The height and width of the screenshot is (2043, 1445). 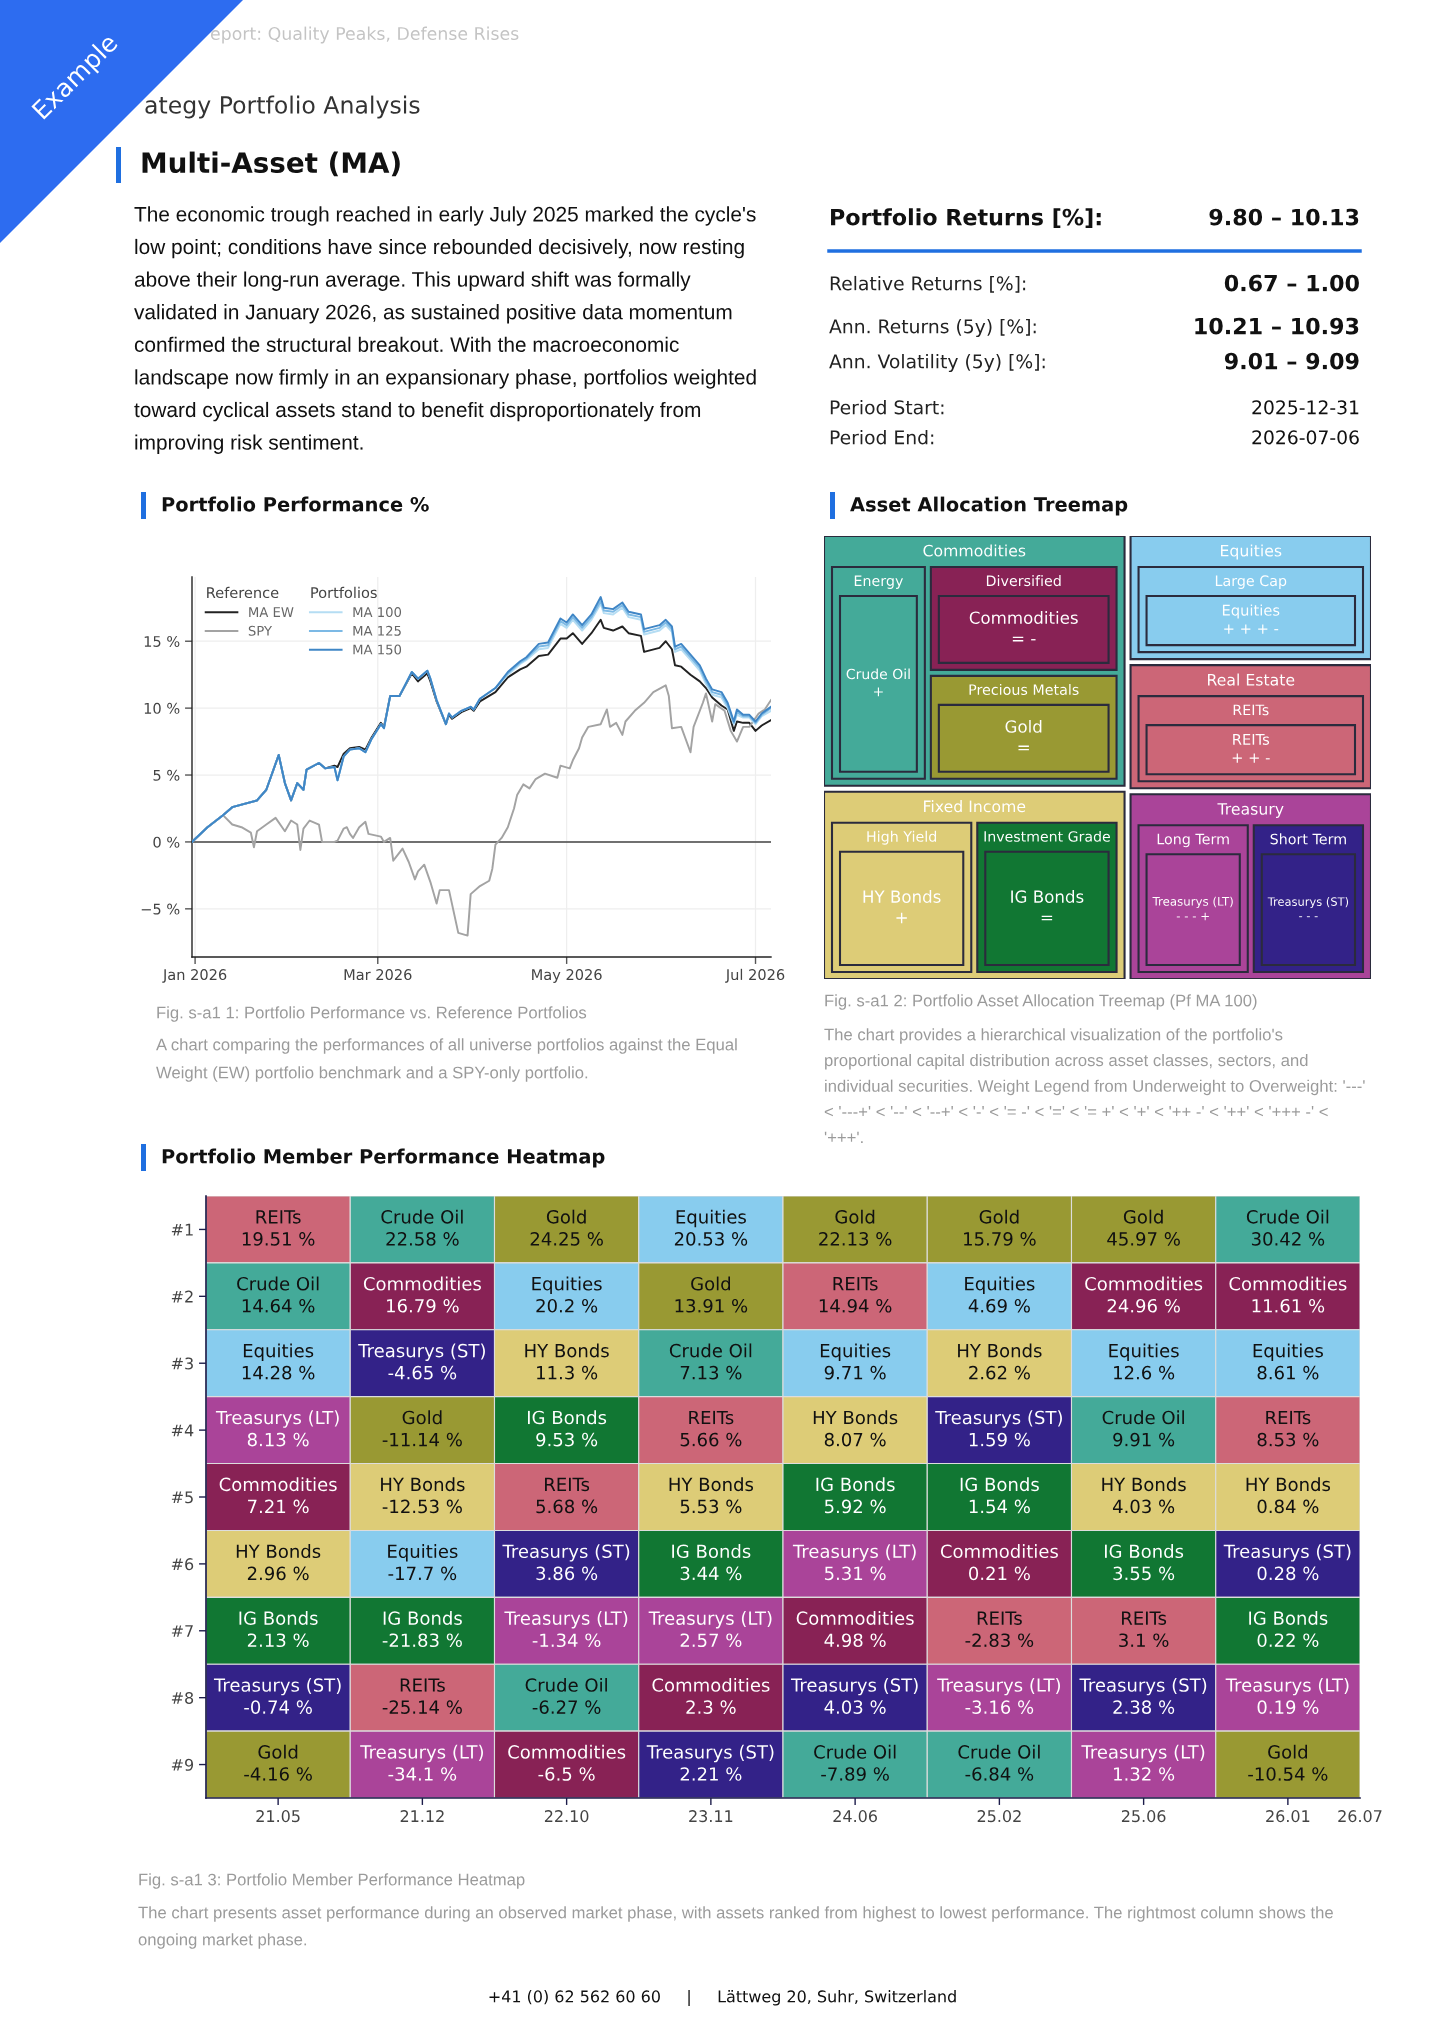 What do you see at coordinates (1047, 836) in the screenshot?
I see `category-label: Investment Grade` at bounding box center [1047, 836].